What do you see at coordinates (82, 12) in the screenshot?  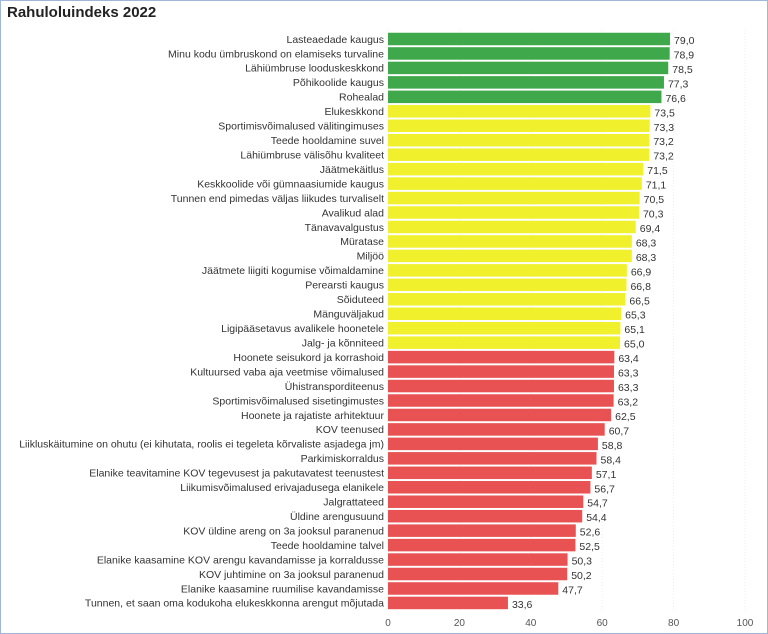 I see `chart-title: Rahuloluindeks 2022` at bounding box center [82, 12].